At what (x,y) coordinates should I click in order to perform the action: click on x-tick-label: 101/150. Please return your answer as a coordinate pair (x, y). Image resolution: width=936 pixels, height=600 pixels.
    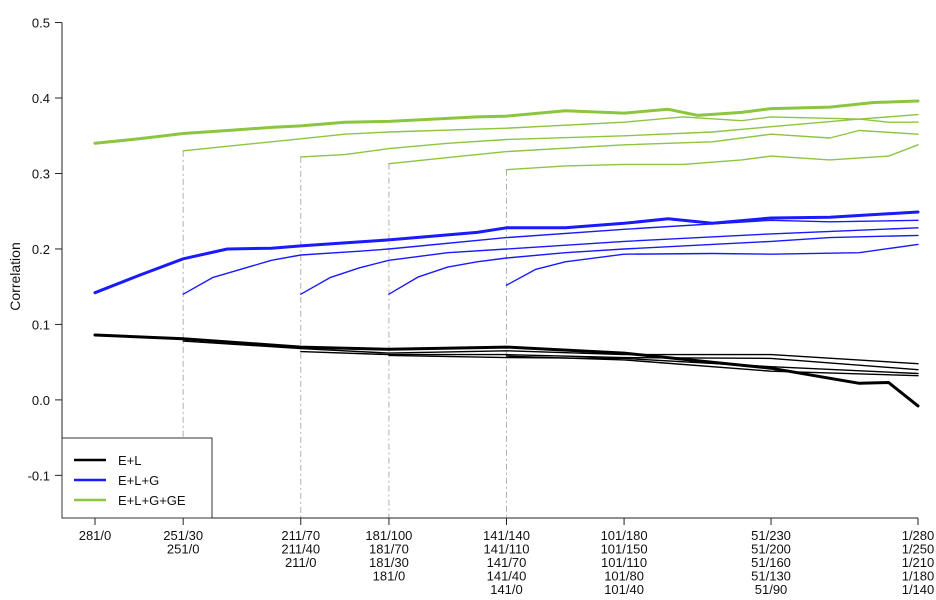
    Looking at the image, I should click on (624, 549).